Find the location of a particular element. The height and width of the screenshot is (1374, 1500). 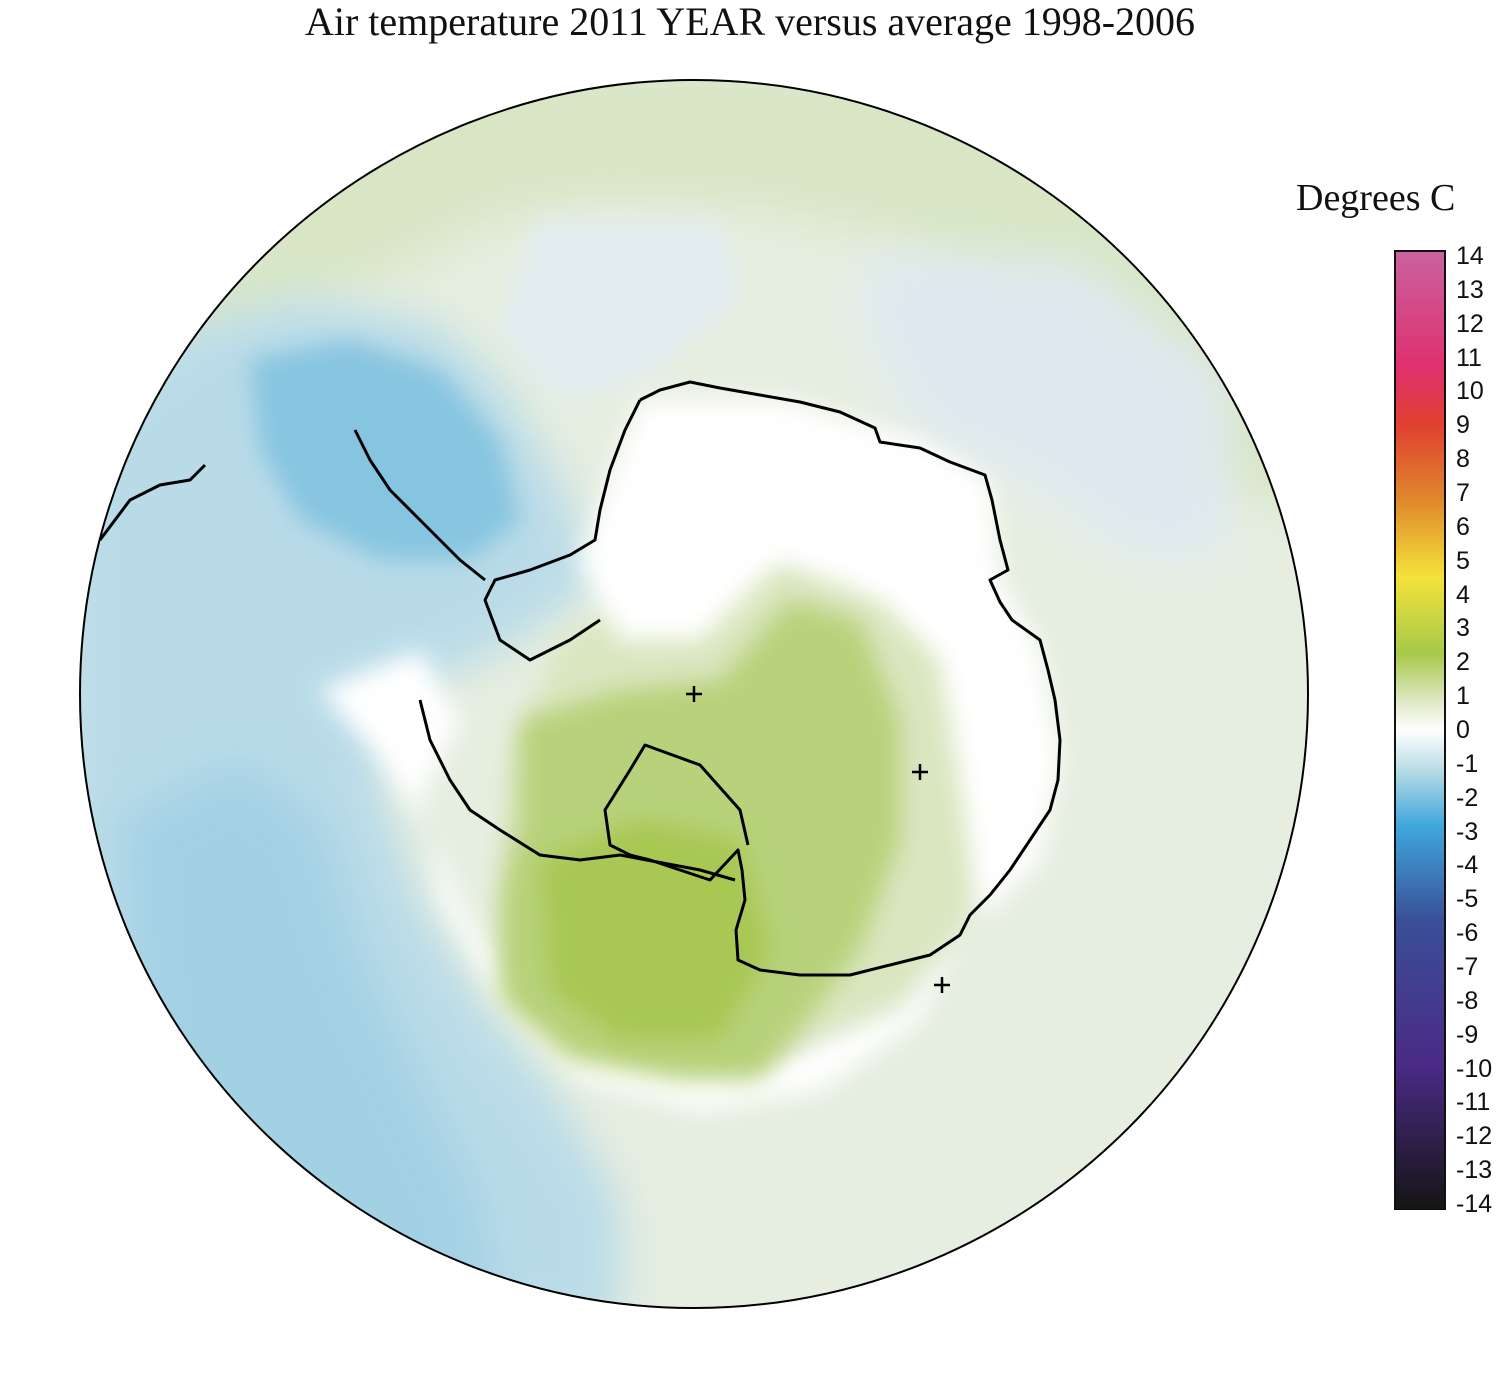

legend-tick-label: 10 is located at coordinates (1470, 391).